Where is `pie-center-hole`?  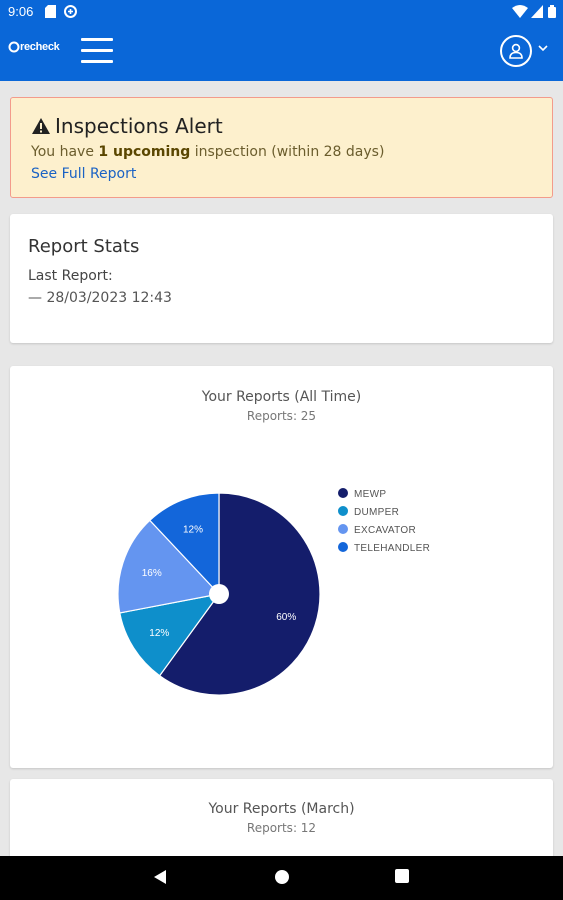 pie-center-hole is located at coordinates (219, 594).